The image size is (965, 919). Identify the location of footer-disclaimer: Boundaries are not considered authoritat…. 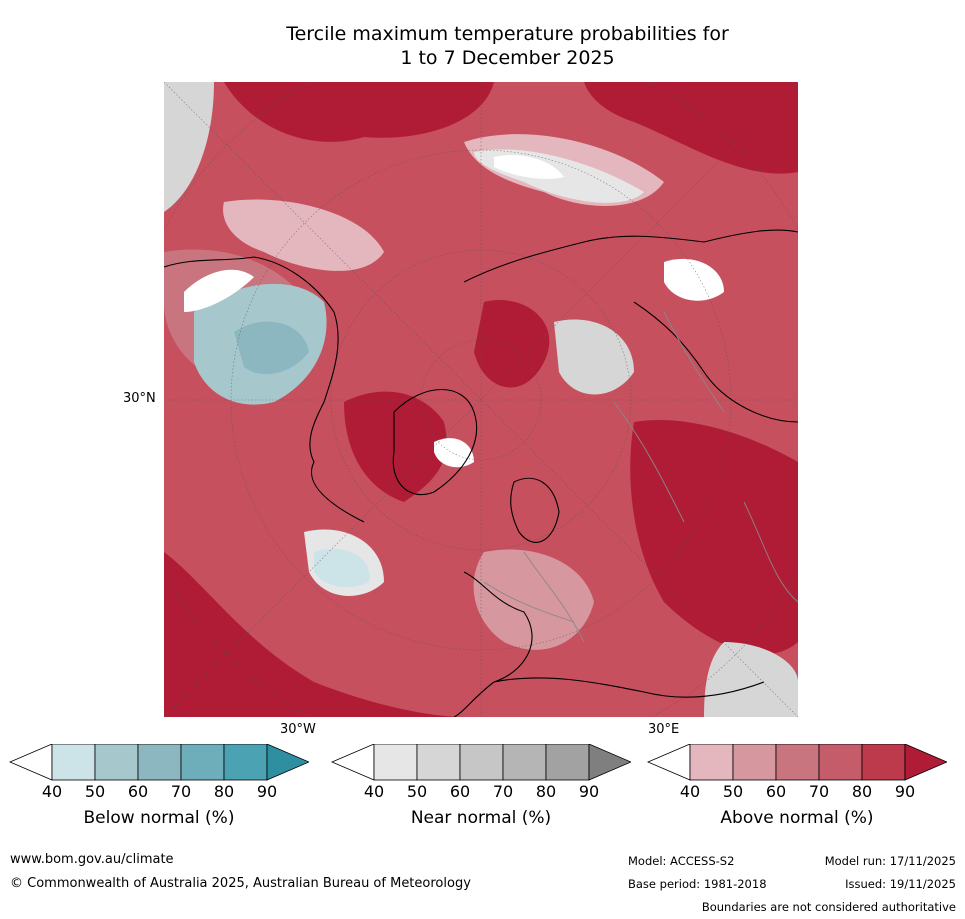
(828, 907).